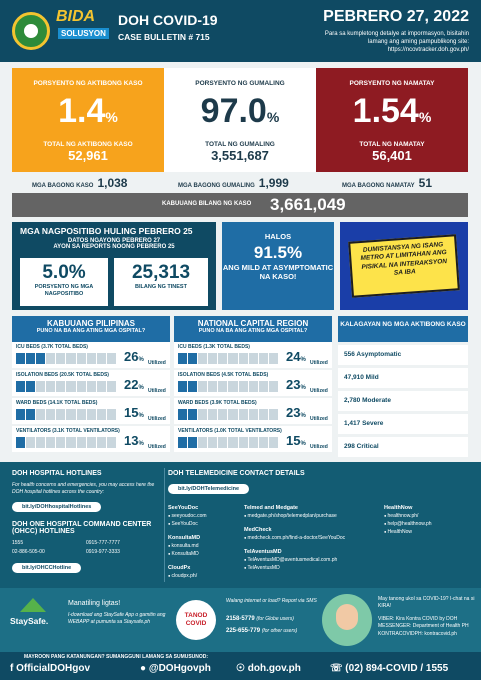 This screenshot has height=680, width=481. What do you see at coordinates (278, 252) in the screenshot?
I see `mild-value: 91.5%` at bounding box center [278, 252].